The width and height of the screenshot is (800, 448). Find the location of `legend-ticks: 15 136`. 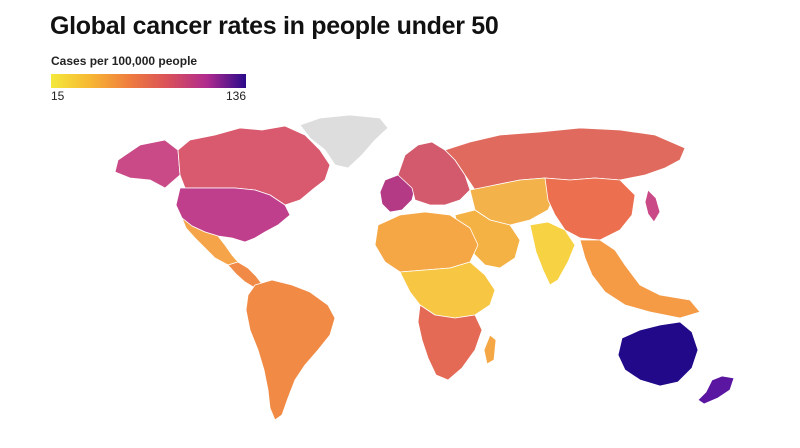

legend-ticks: 15 136 is located at coordinates (148, 96).